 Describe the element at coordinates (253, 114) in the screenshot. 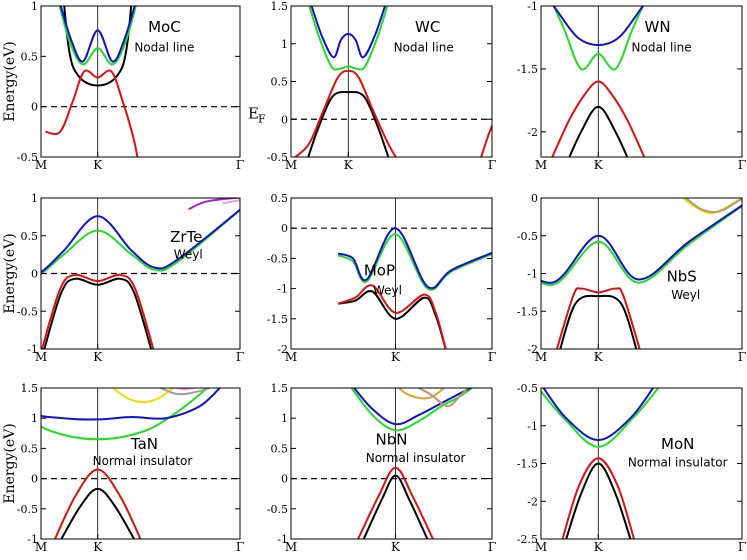

I see `fermi-label: E` at that location.